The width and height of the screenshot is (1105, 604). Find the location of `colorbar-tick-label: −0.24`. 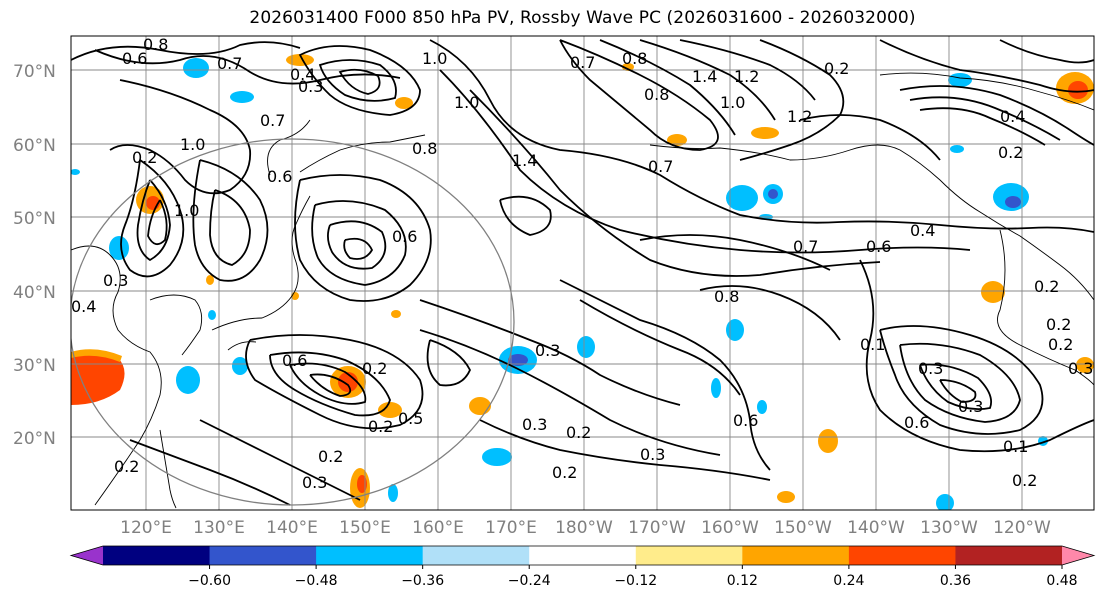

colorbar-tick-label: −0.24 is located at coordinates (529, 581).